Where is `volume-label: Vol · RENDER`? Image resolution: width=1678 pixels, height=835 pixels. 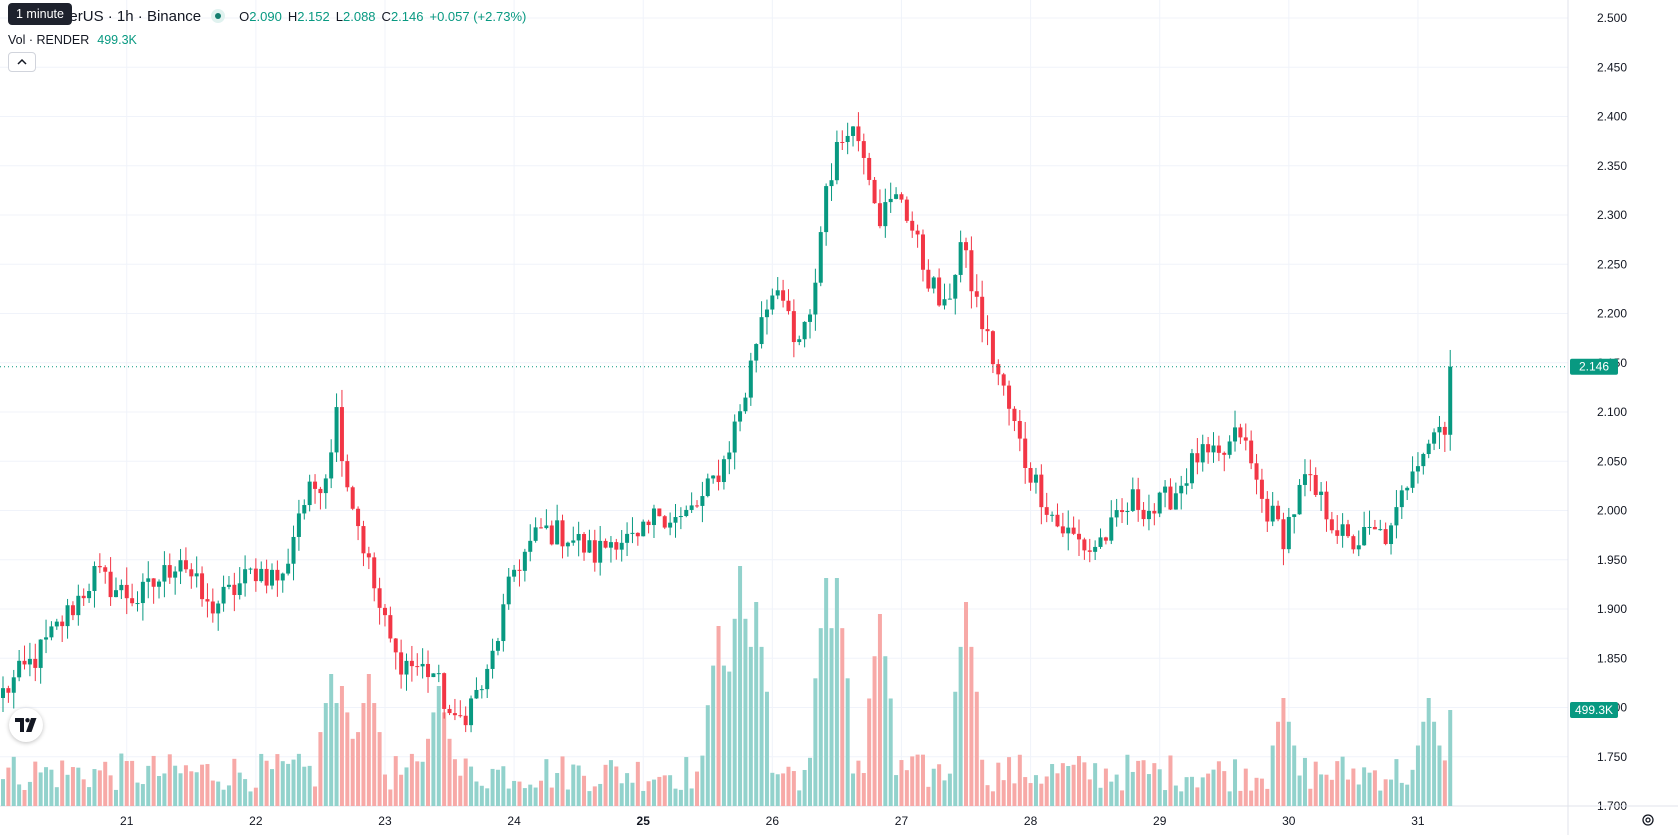 volume-label: Vol · RENDER is located at coordinates (49, 40).